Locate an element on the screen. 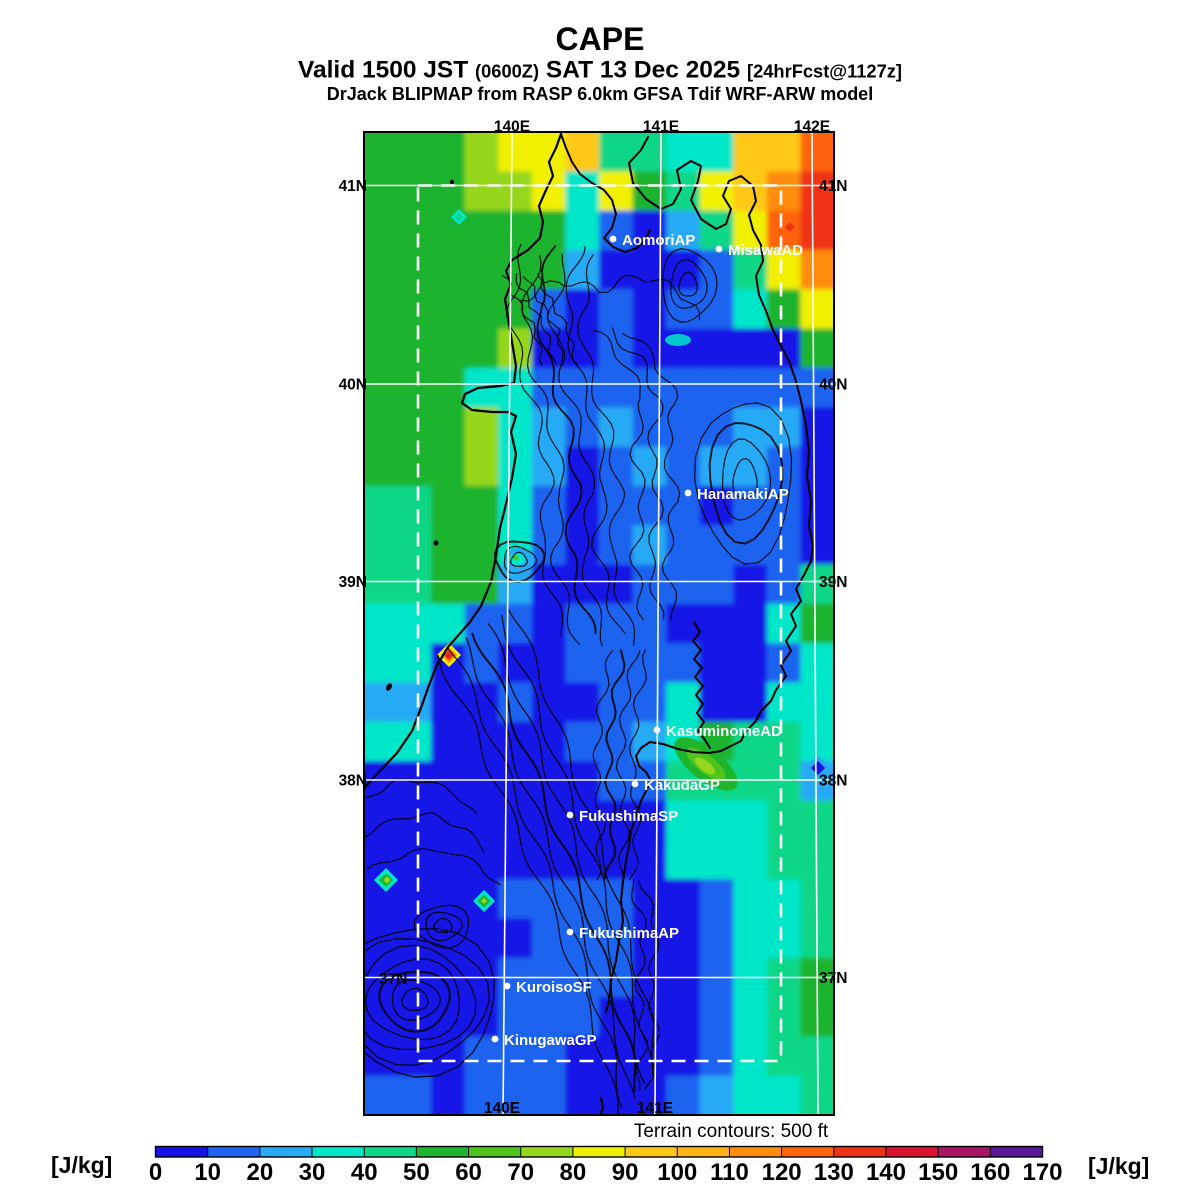  svg-text: 50 is located at coordinates (416, 1172).